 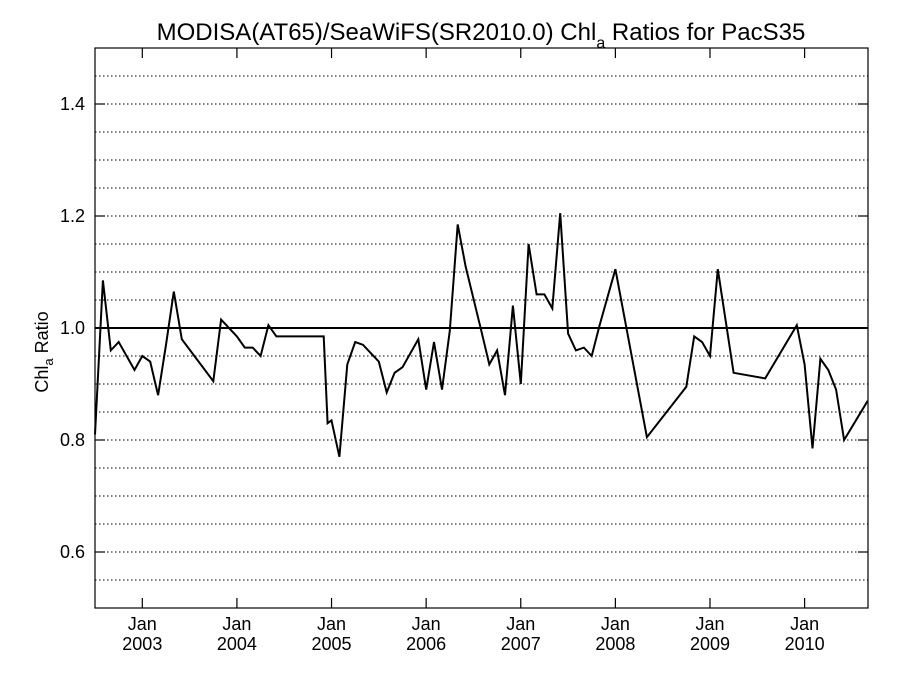 I want to click on y-axis-label: Chla Ratio, so click(x=44, y=351).